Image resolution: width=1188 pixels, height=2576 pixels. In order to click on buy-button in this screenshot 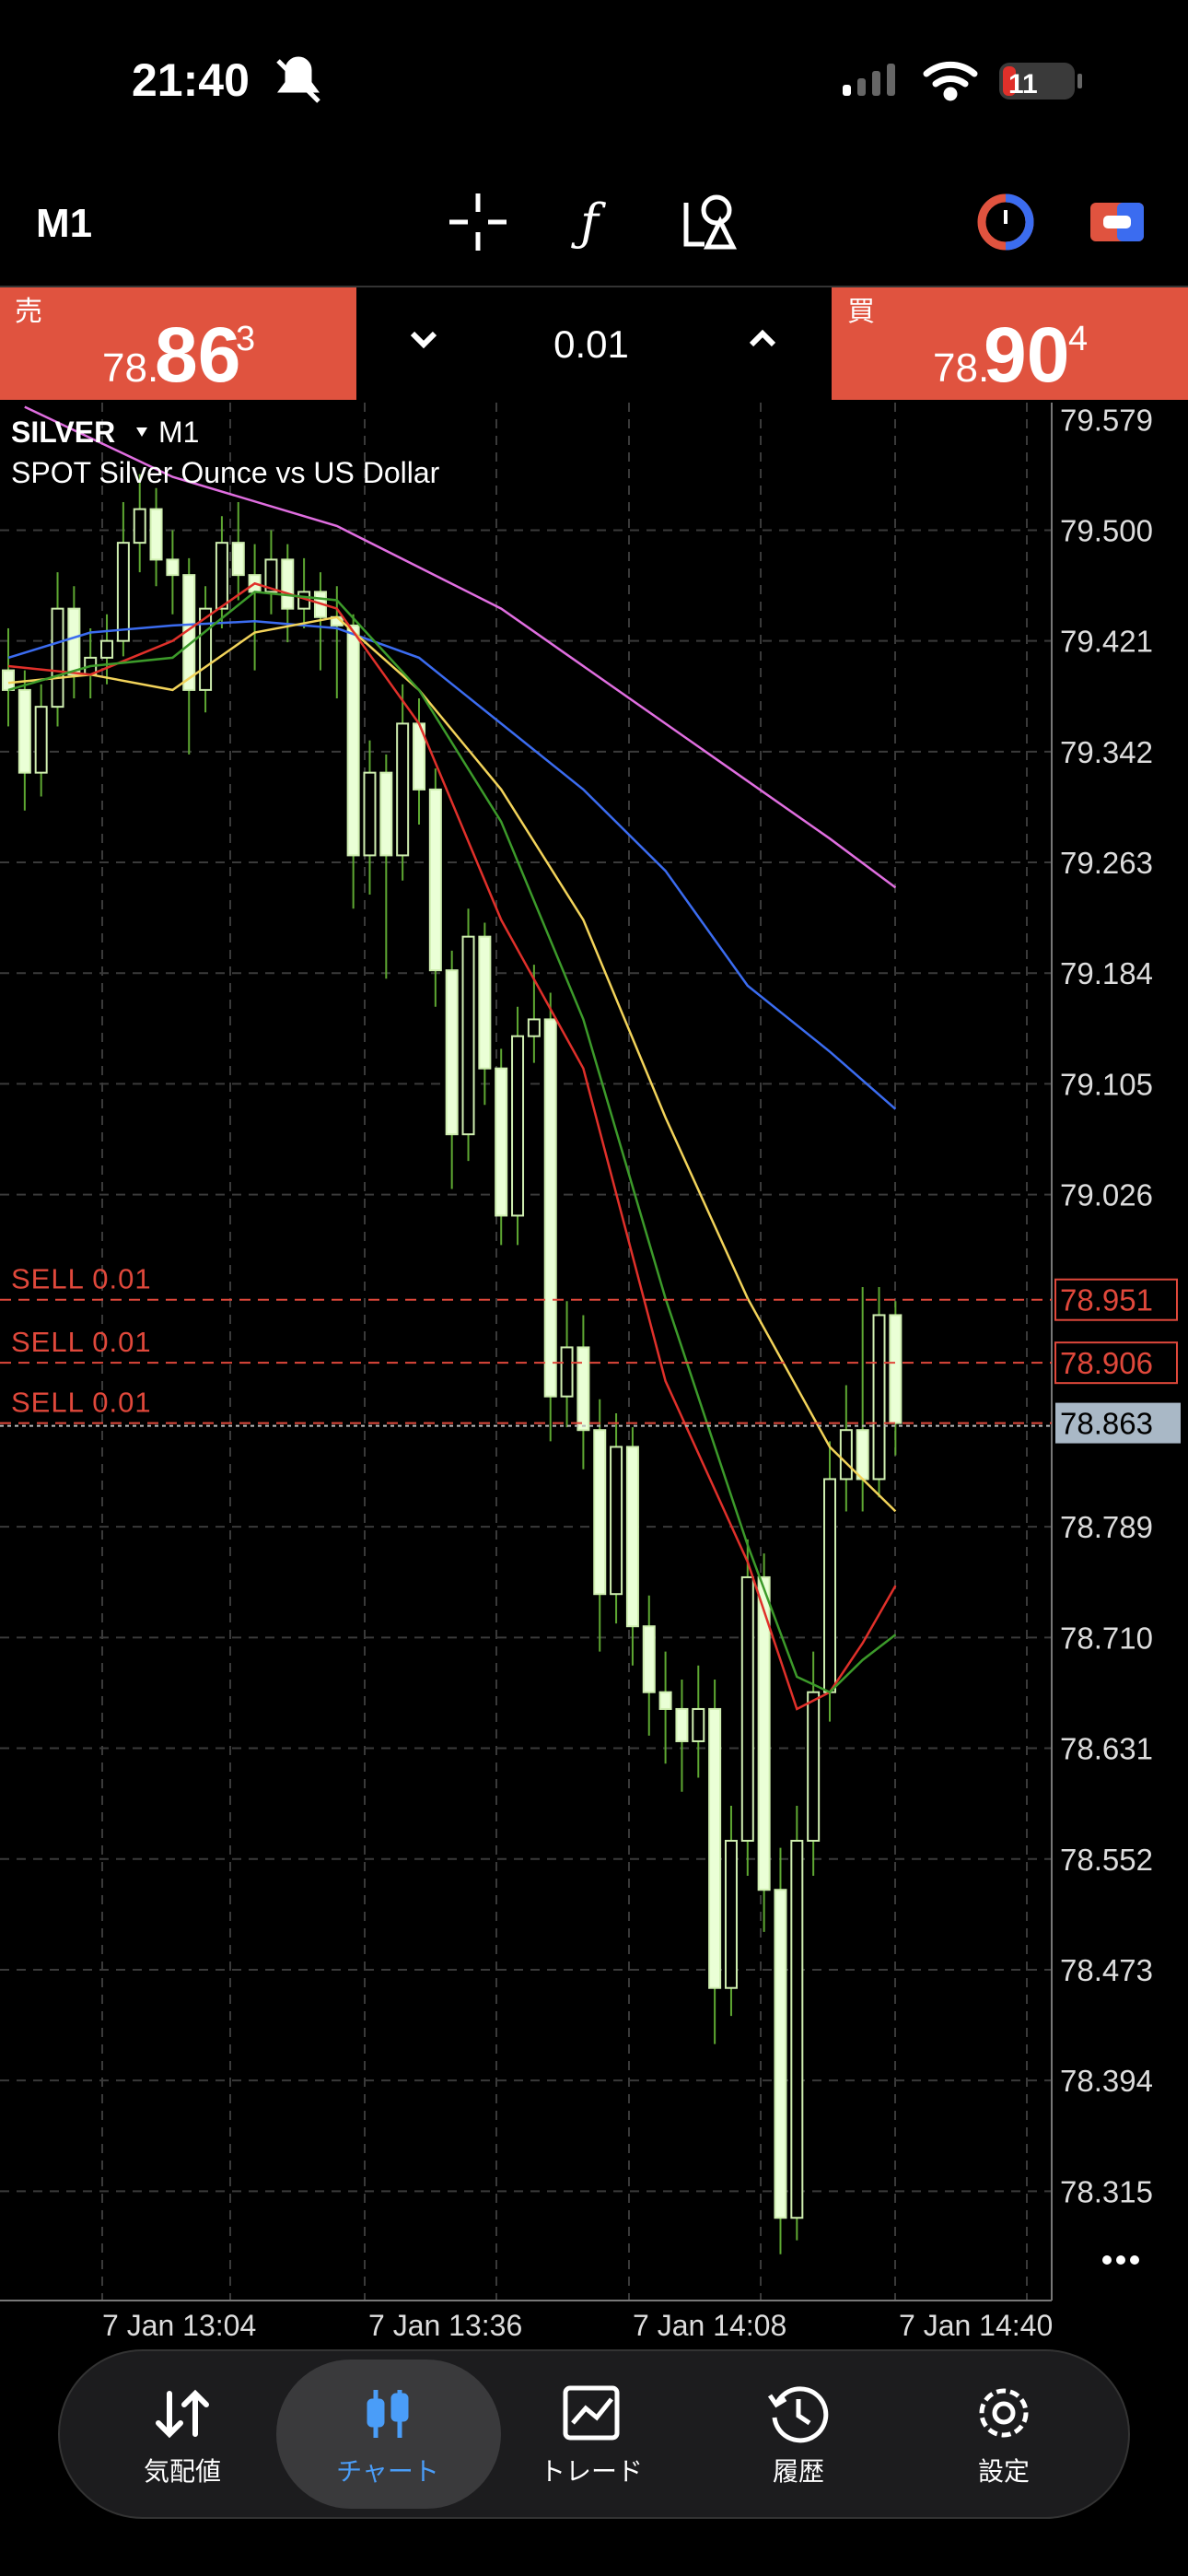, I will do `click(1010, 343)`.